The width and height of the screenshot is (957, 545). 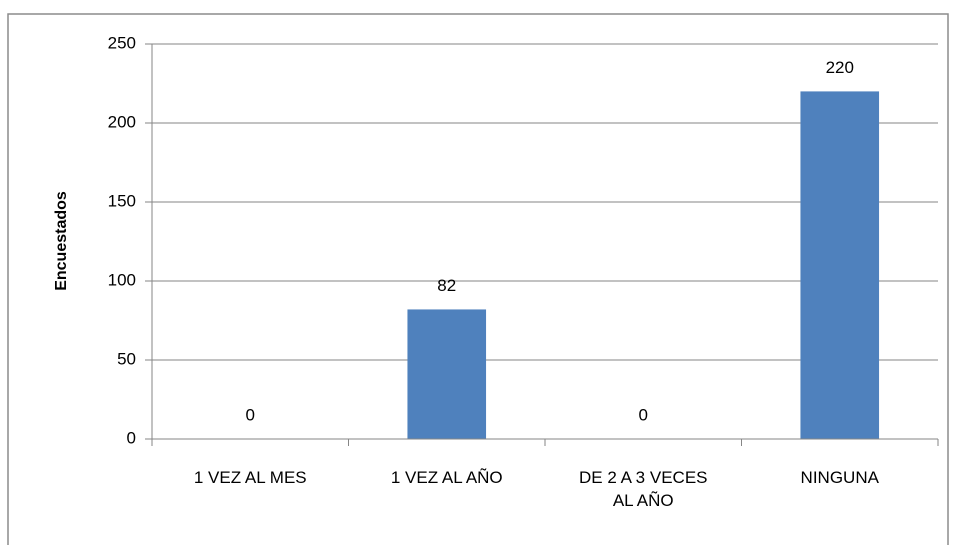 What do you see at coordinates (131, 437) in the screenshot?
I see `y-tick-label: 0` at bounding box center [131, 437].